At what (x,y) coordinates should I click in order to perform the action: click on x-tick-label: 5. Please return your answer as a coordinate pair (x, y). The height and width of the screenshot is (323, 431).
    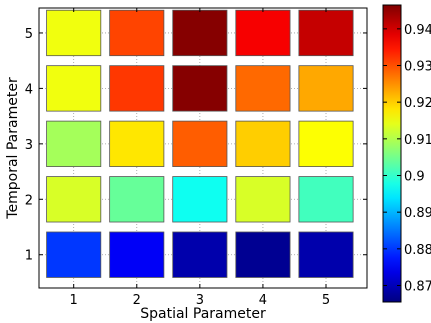
    Looking at the image, I should click on (326, 300).